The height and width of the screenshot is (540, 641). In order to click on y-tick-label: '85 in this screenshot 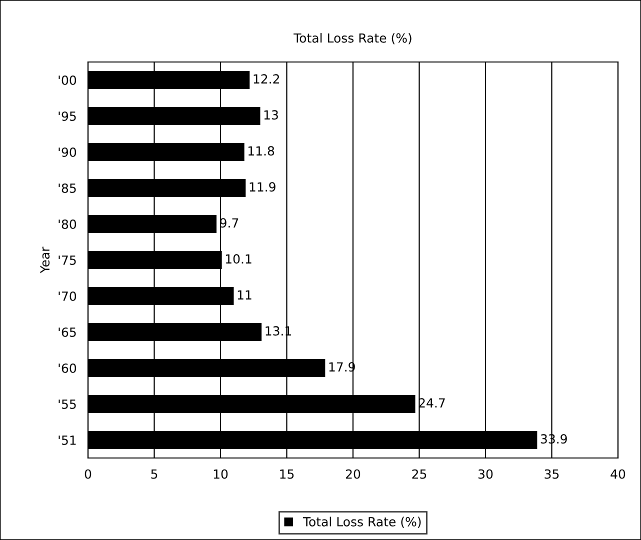, I will do `click(67, 188)`.